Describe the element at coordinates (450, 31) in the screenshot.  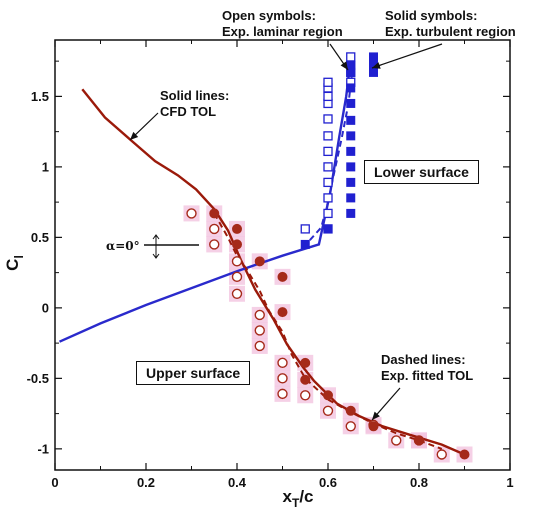
I see `solid-symbols-desc: Exp. turbulent region` at that location.